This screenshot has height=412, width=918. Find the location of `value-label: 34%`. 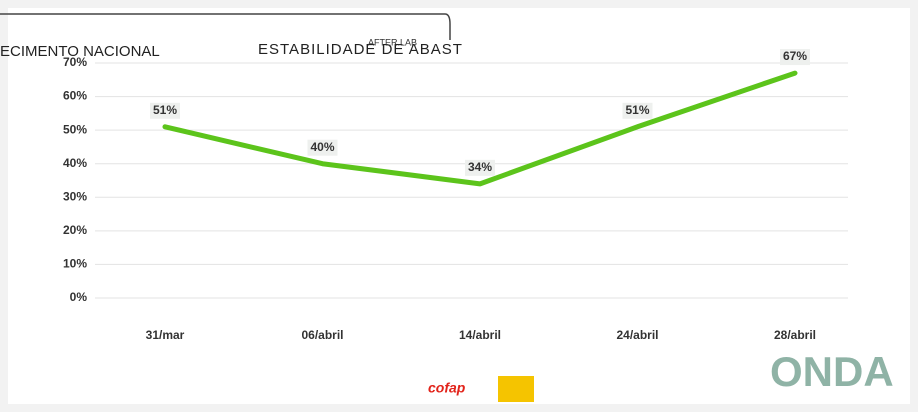

value-label: 34% is located at coordinates (480, 167).